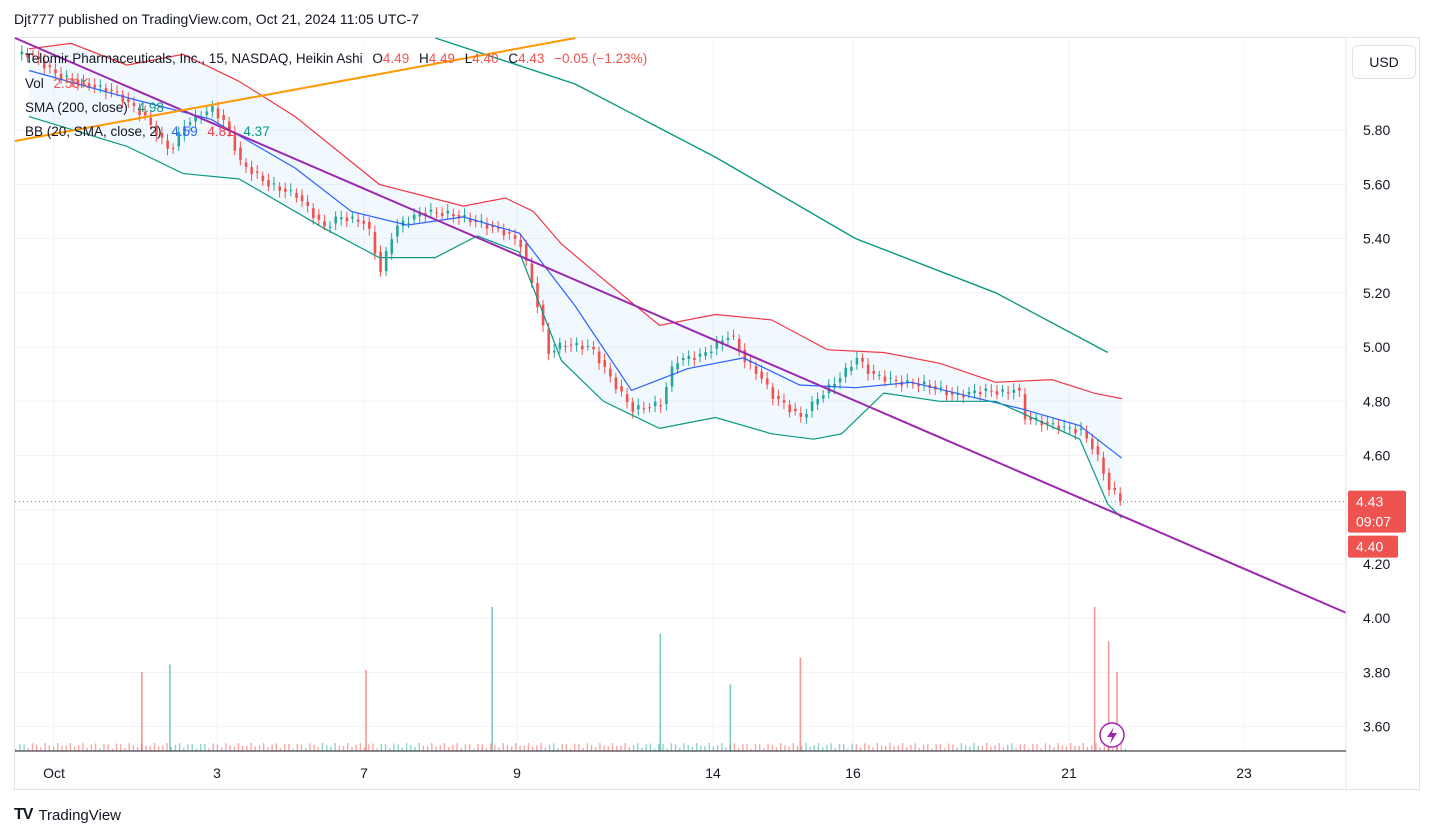  What do you see at coordinates (93, 131) in the screenshot?
I see `legend-bb-label: BB (20, SMA, close, 2)` at bounding box center [93, 131].